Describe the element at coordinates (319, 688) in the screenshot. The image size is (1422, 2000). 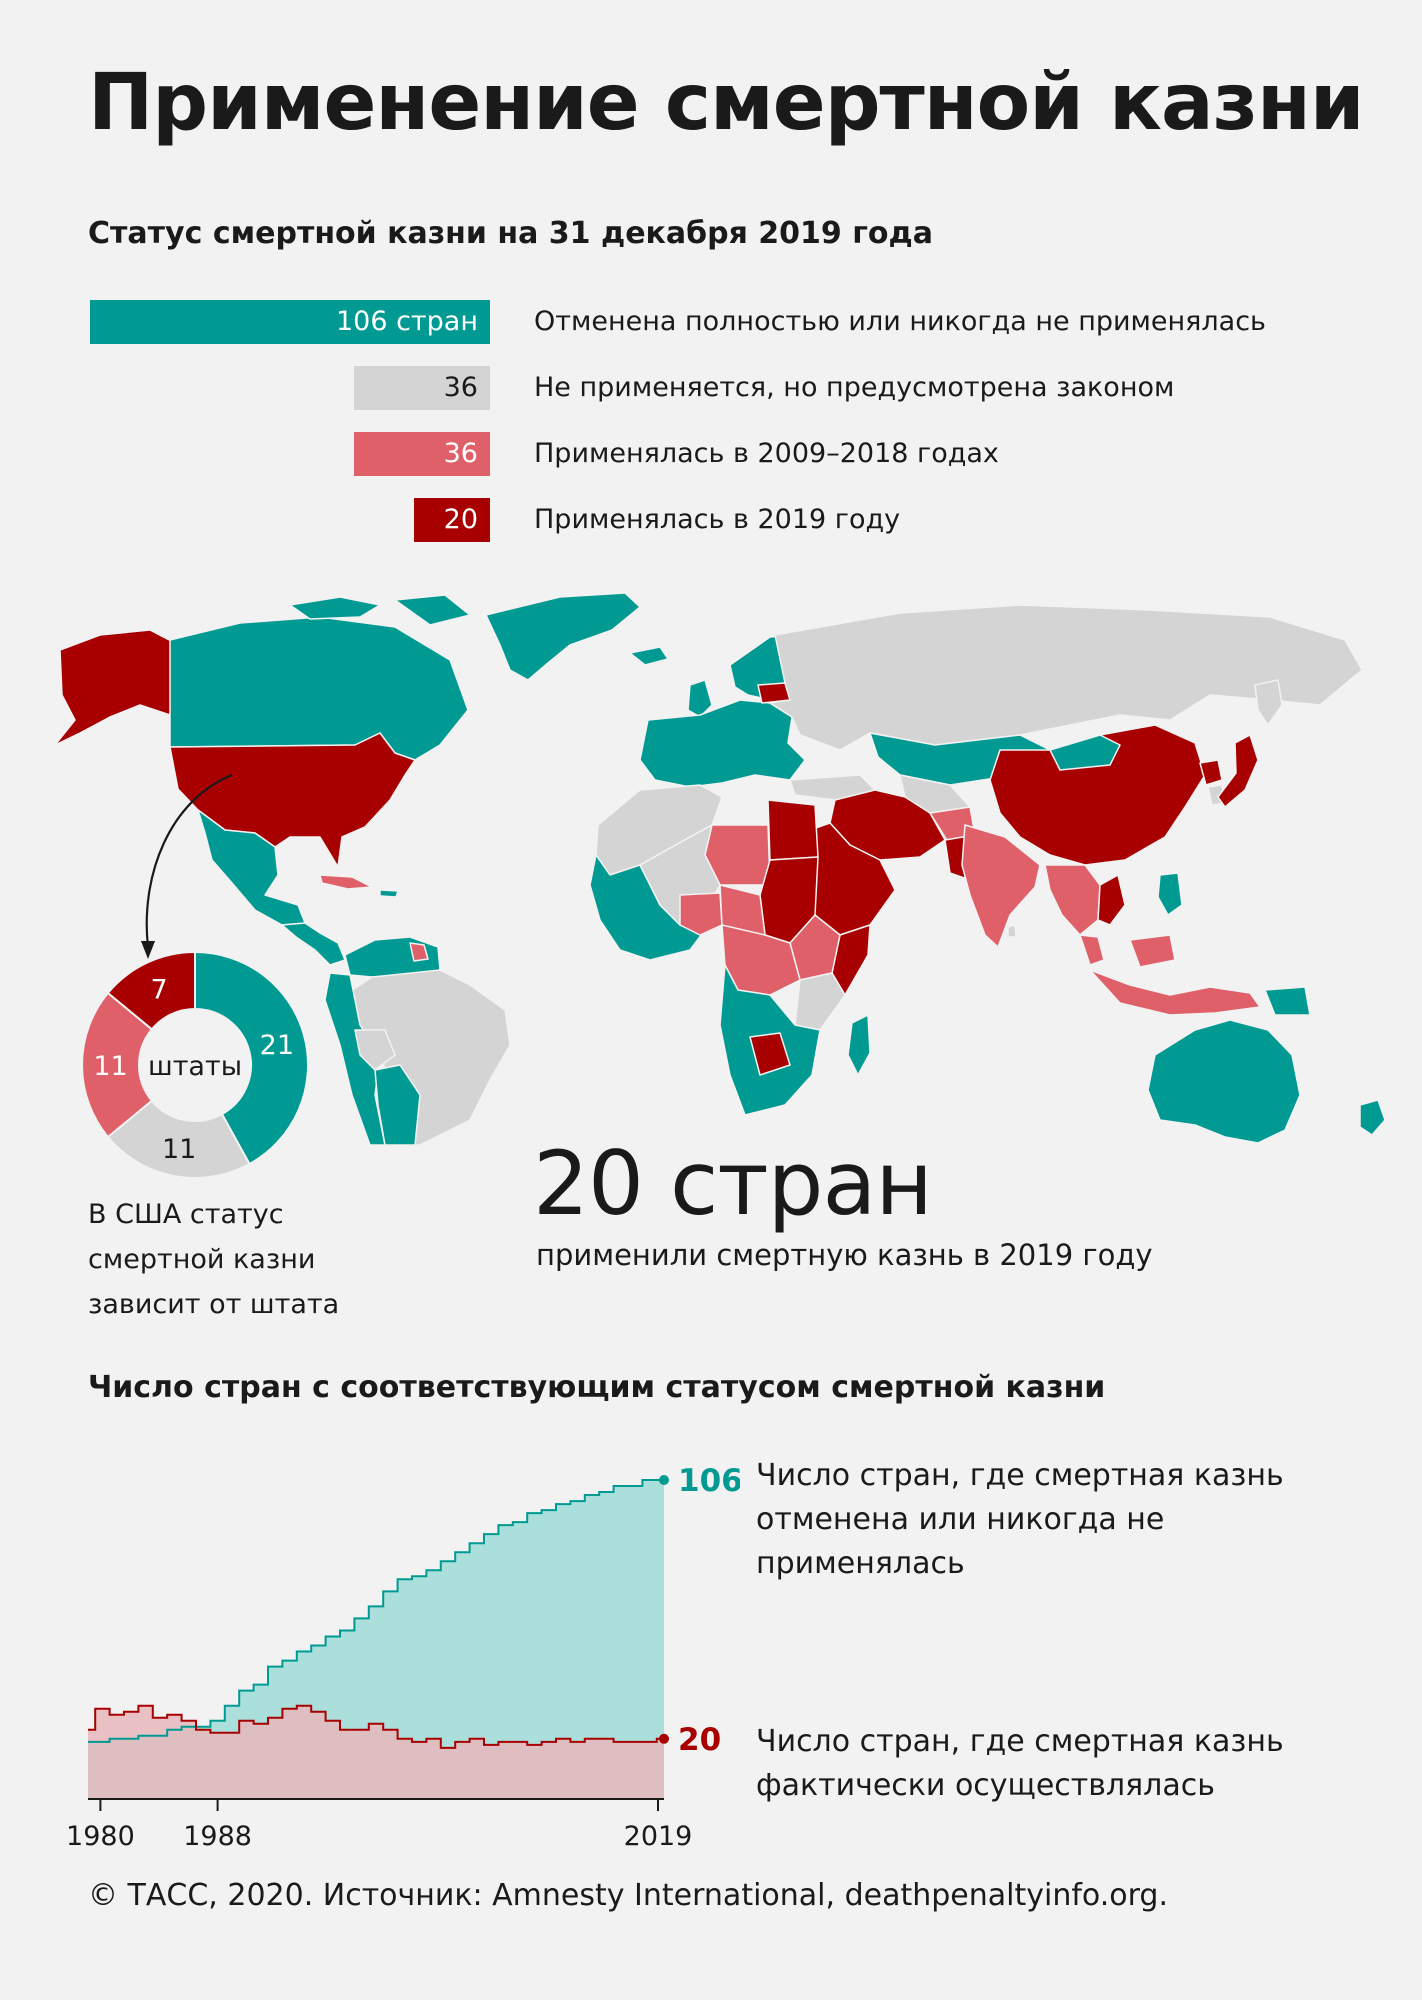
I see `map-canada` at that location.